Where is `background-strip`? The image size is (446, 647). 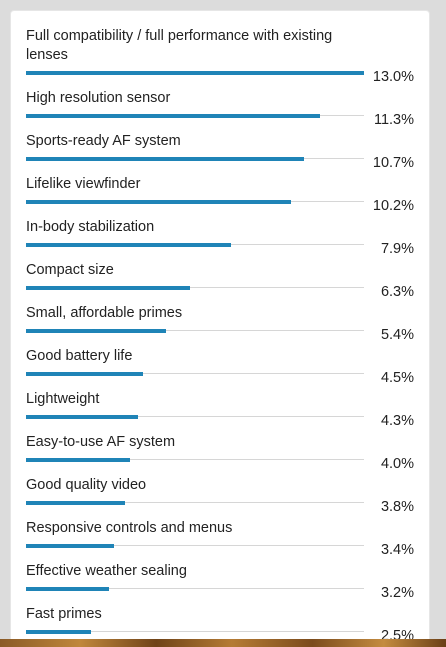
background-strip is located at coordinates (223, 643).